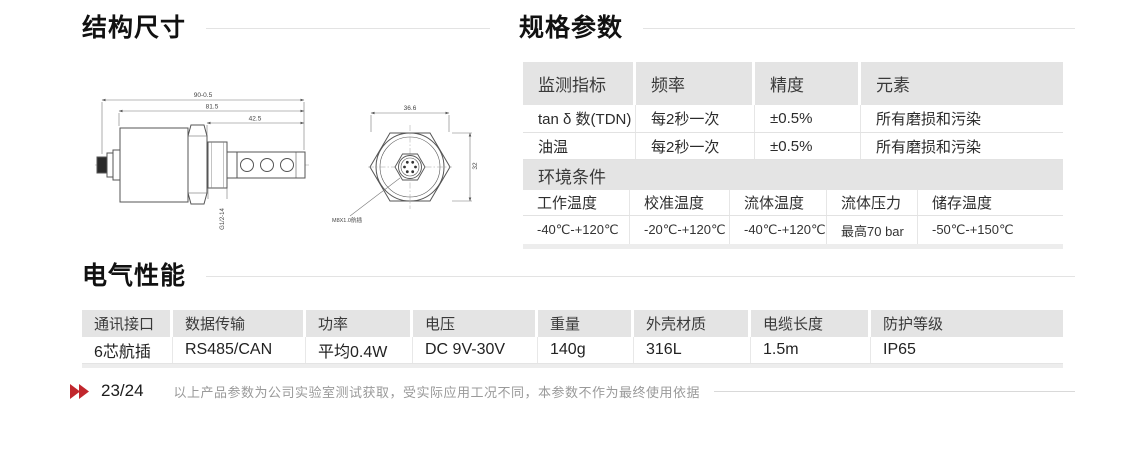 The image size is (1144, 454). Describe the element at coordinates (134, 28) in the screenshot. I see `structure-title: 结构尺寸` at that location.